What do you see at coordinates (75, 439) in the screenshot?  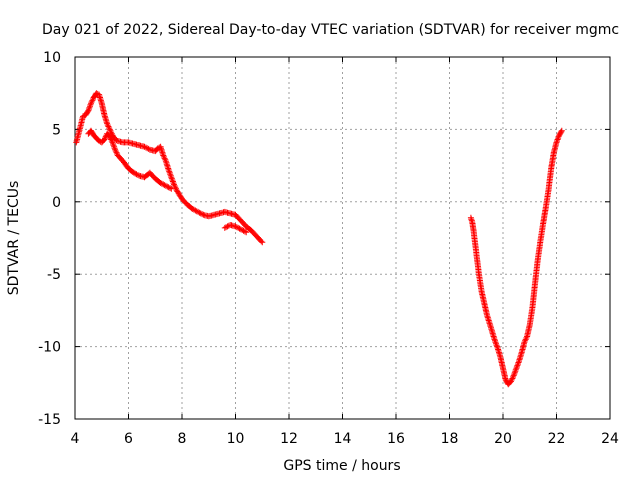 I see `x-tick-label: 4` at bounding box center [75, 439].